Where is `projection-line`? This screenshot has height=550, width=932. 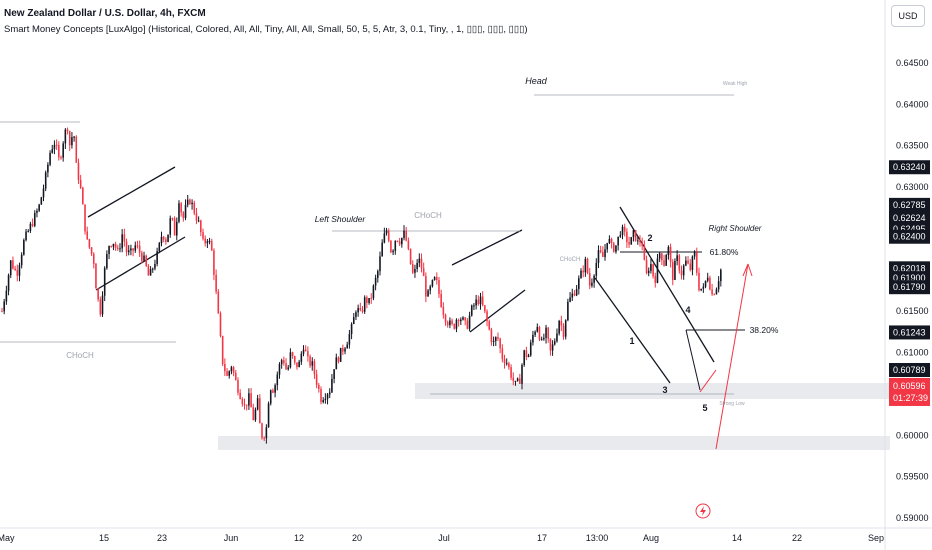
projection-line is located at coordinates (732, 356).